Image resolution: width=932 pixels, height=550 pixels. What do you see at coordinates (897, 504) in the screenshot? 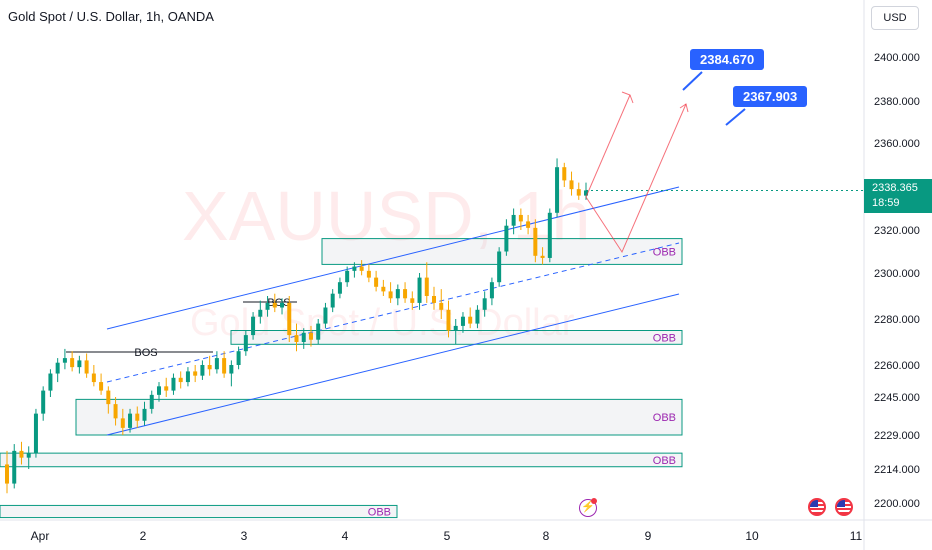
I see `y-tick-label: 2200.000` at bounding box center [897, 504].